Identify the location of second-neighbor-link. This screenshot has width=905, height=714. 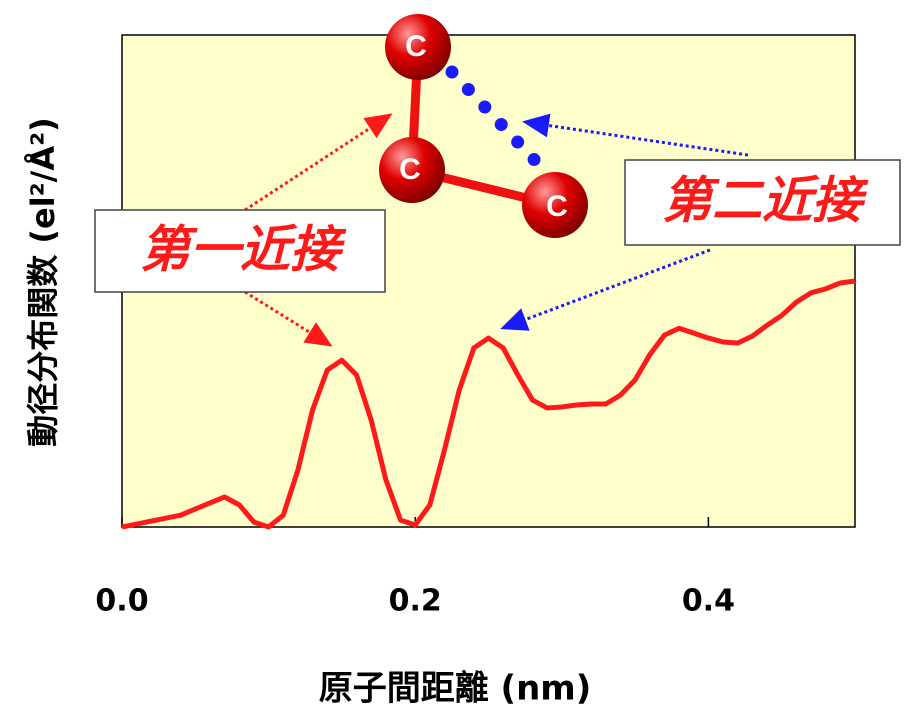
(497, 120).